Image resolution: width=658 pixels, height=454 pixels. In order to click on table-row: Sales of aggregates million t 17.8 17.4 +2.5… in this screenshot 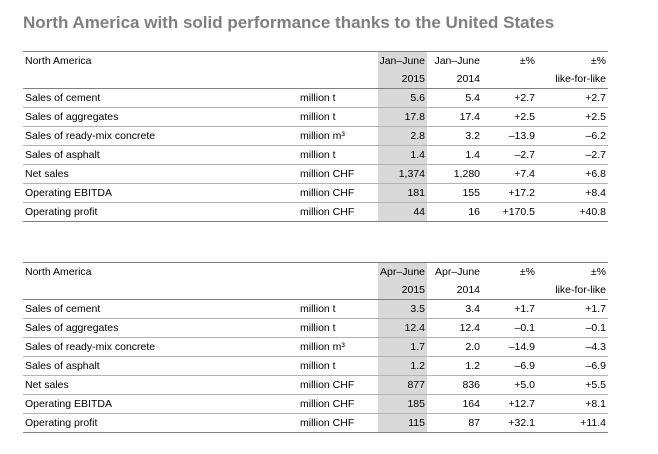, I will do `click(315, 117)`.